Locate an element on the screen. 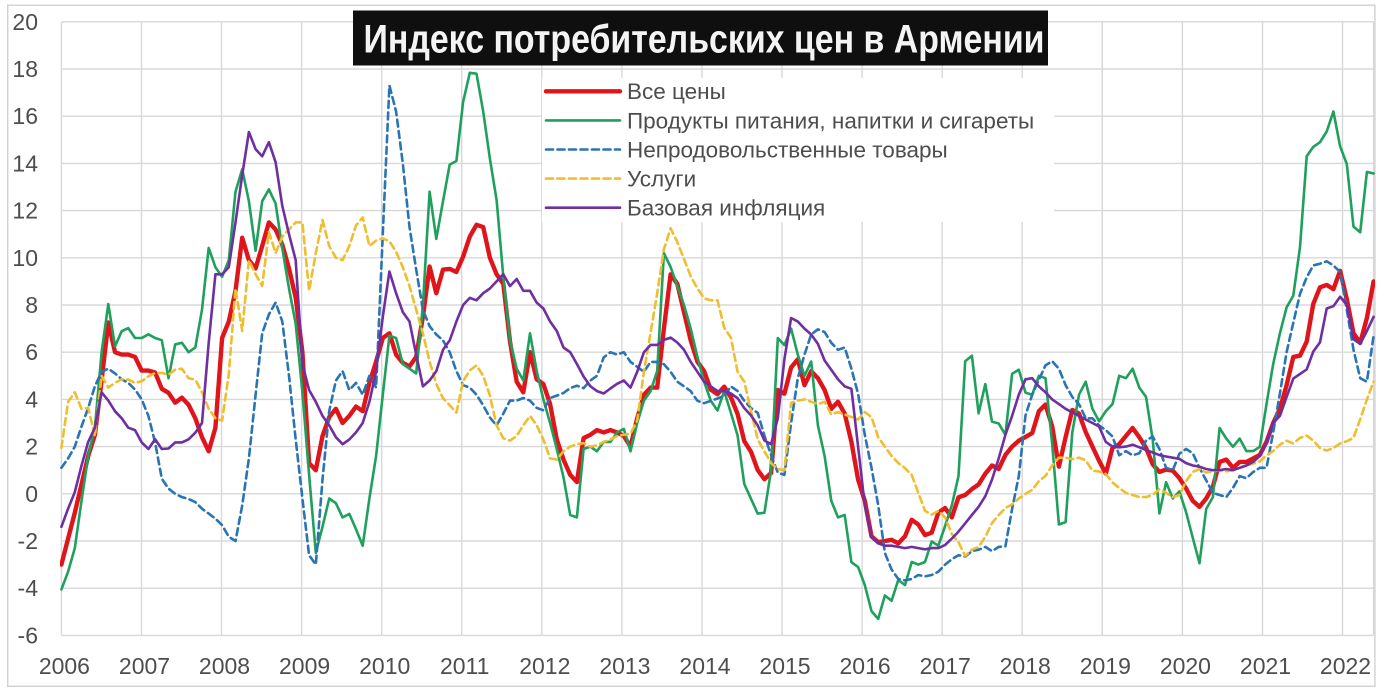 Image resolution: width=1383 pixels, height=700 pixels. svg-text: 2009 is located at coordinates (304, 666).